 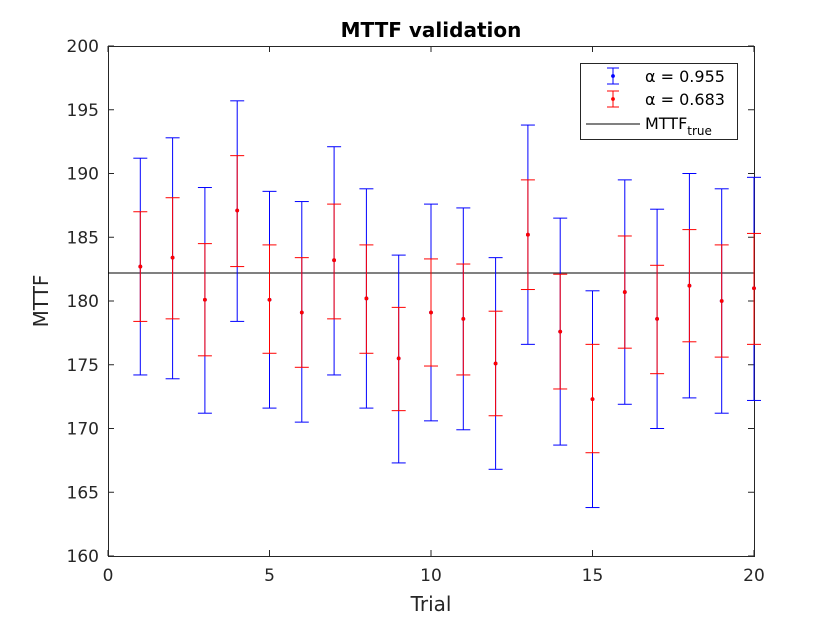 I want to click on y-tick-label: 165, so click(x=83, y=493).